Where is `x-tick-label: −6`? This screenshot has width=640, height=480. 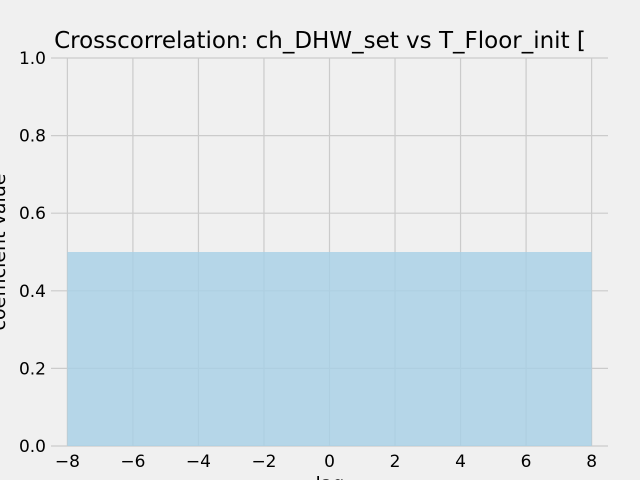 x-tick-label: −6 is located at coordinates (132, 462).